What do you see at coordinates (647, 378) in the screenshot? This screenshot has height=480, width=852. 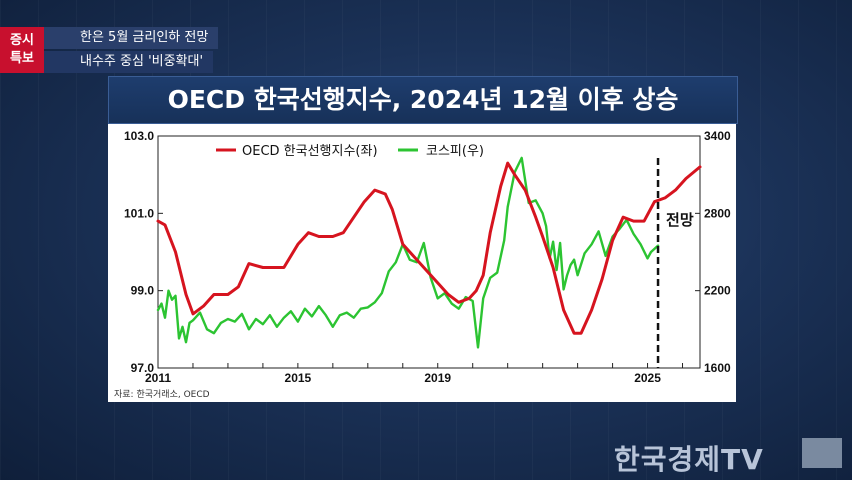 I see `x-axis-tick-label: 2025` at bounding box center [647, 378].